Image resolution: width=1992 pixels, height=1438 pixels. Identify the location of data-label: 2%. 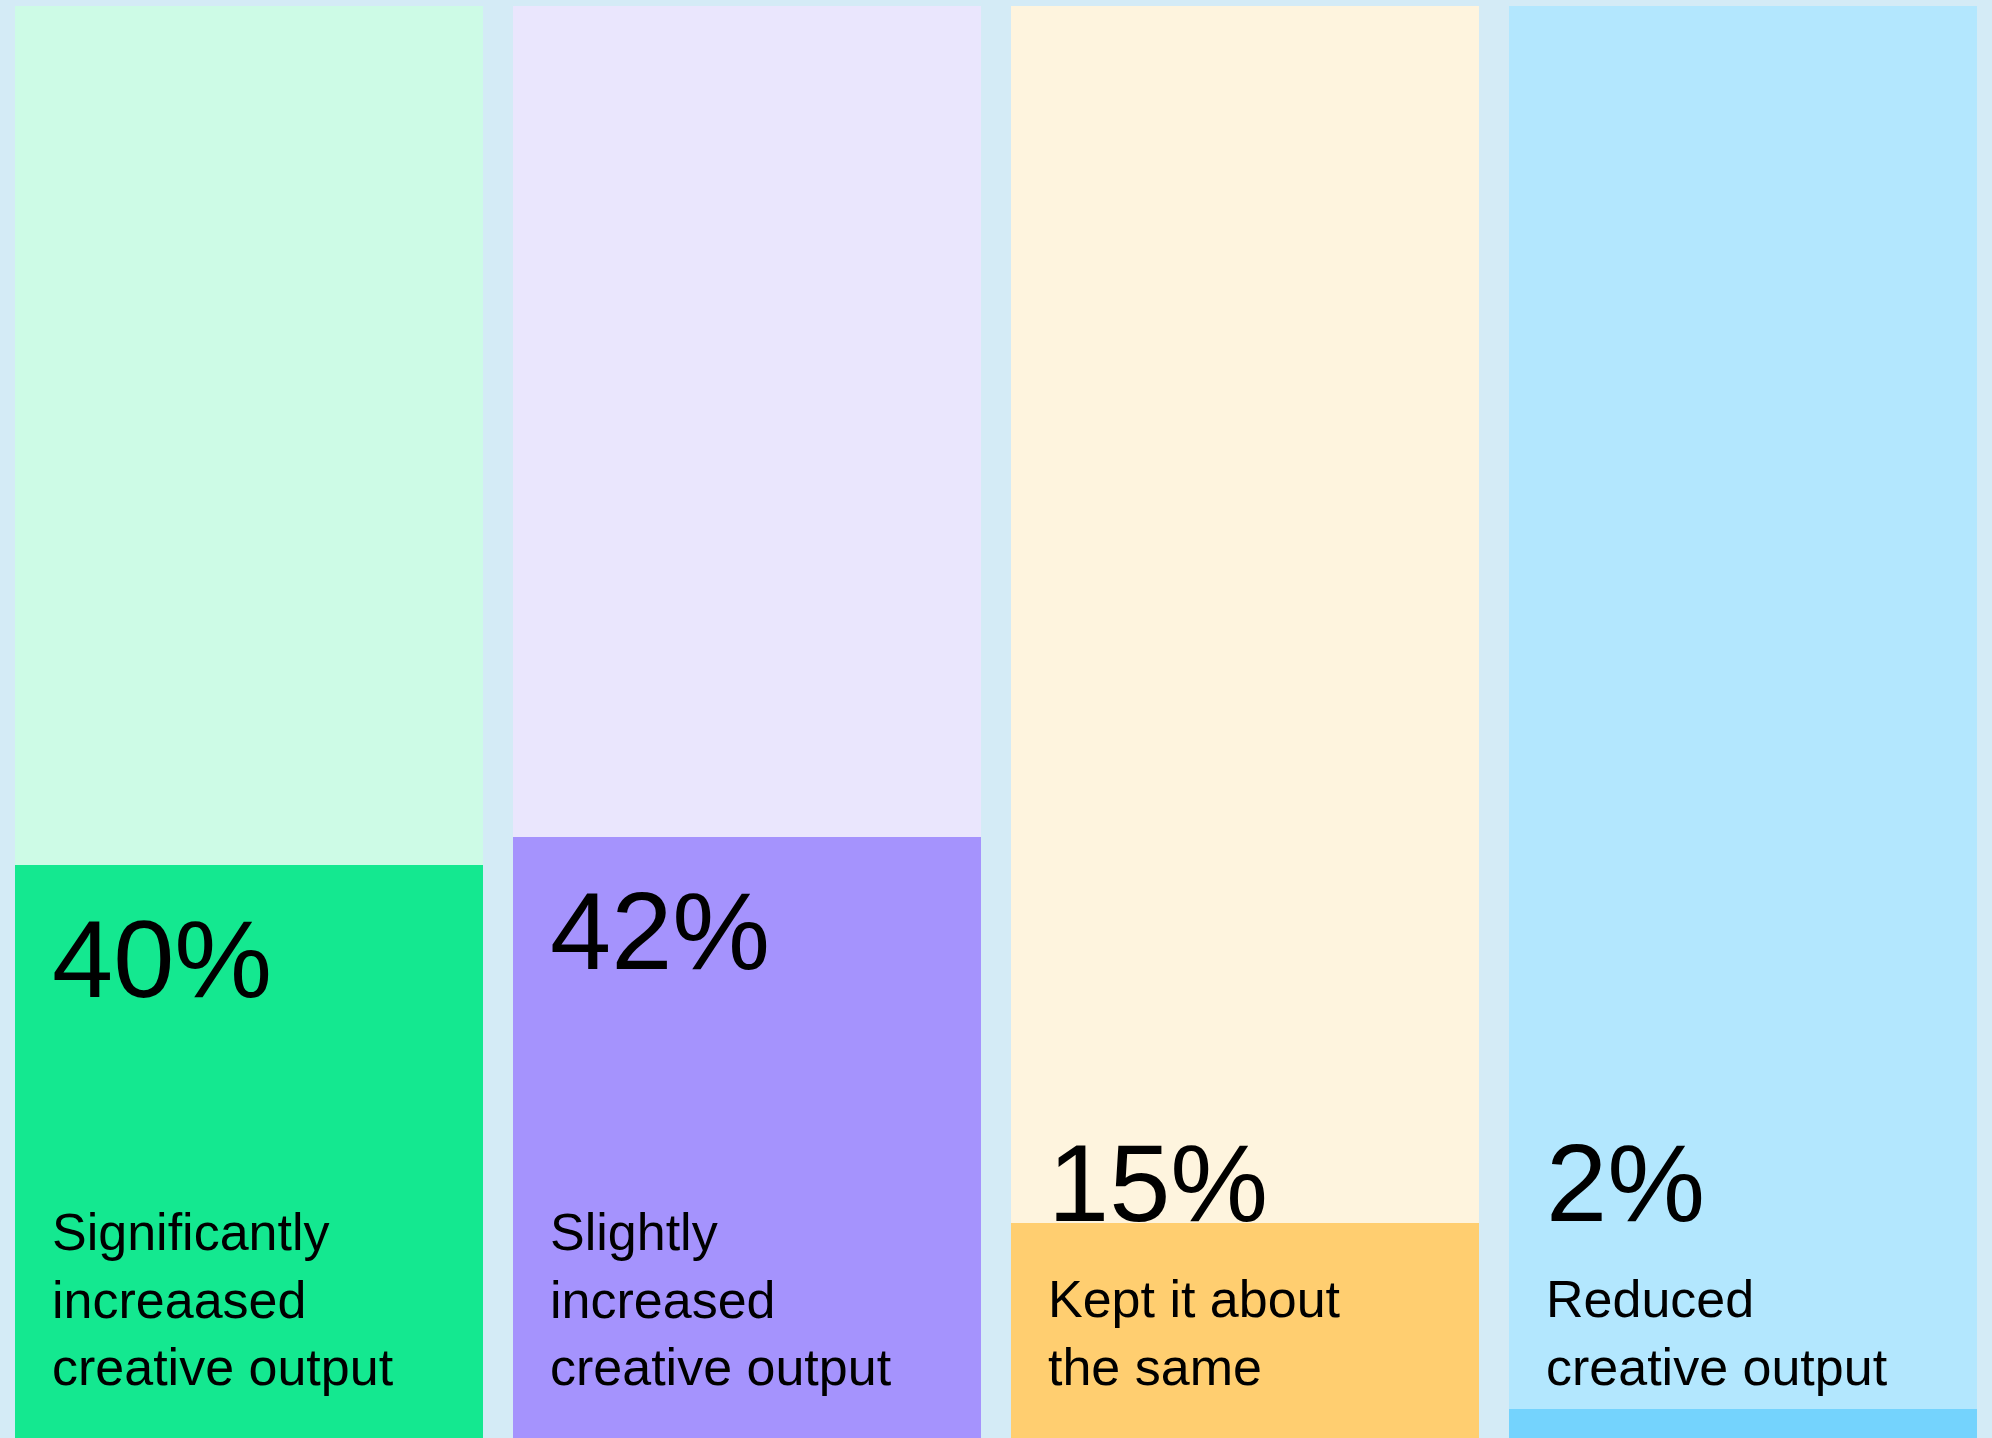
(1625, 1182).